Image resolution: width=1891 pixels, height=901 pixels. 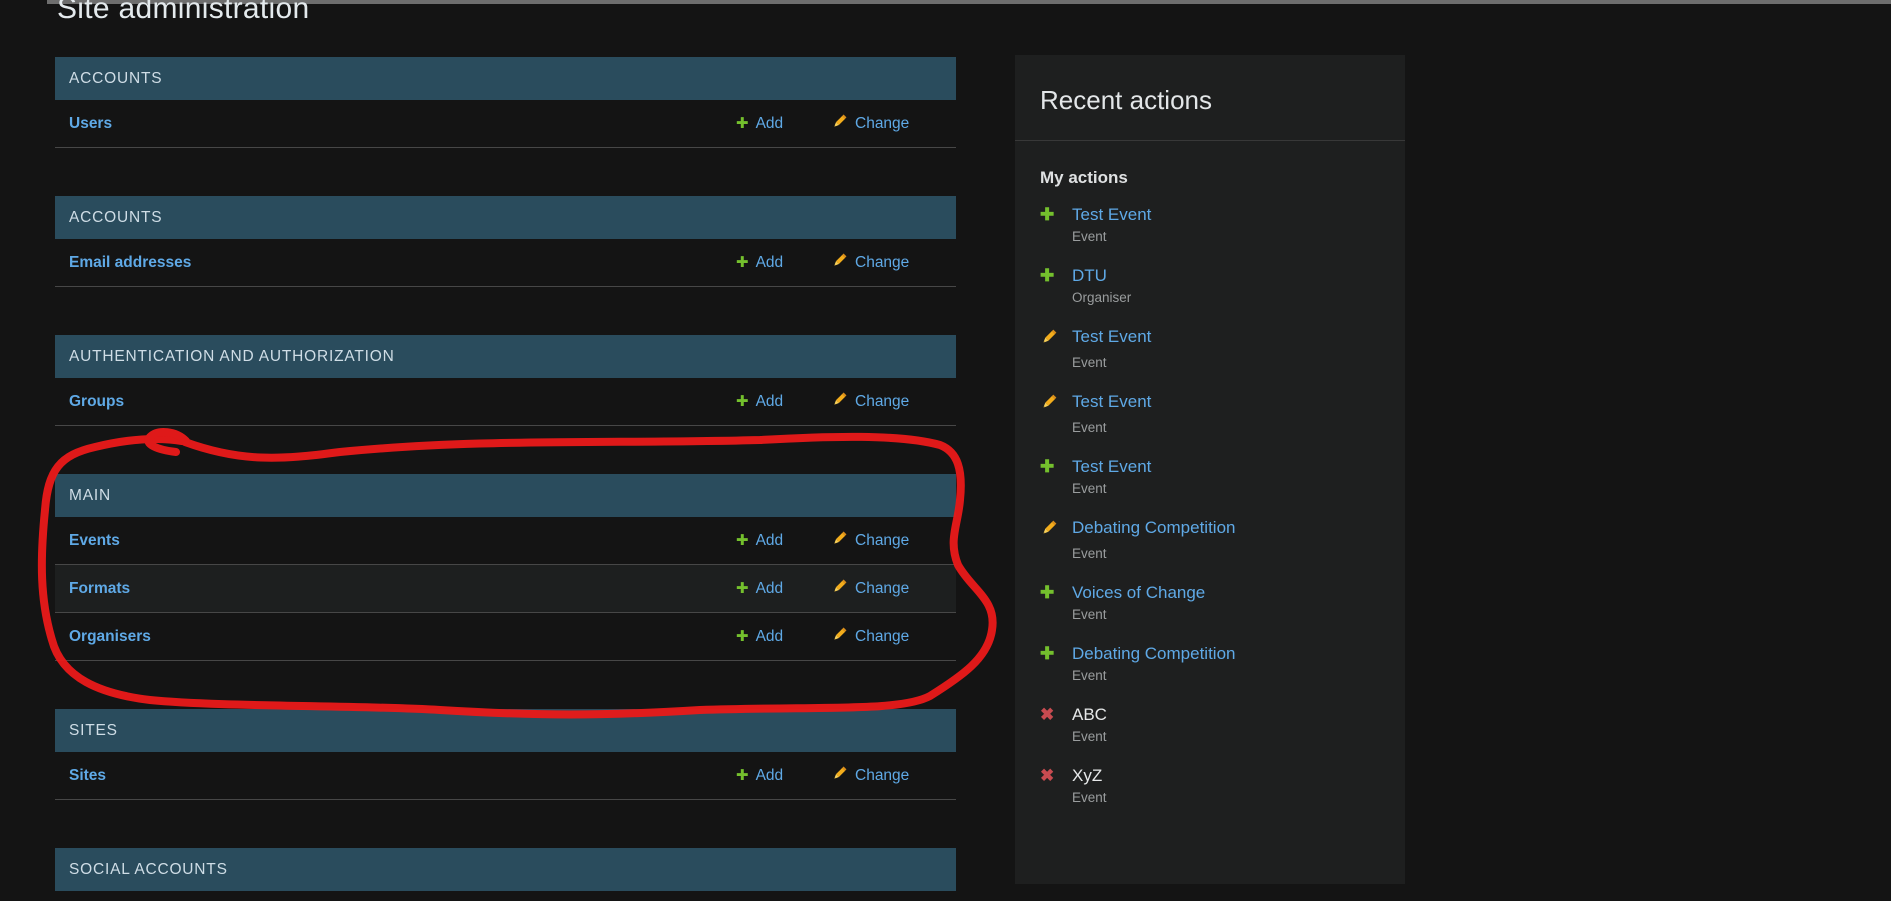 What do you see at coordinates (1210, 348) in the screenshot?
I see `recent-action-item: Test Event Event` at bounding box center [1210, 348].